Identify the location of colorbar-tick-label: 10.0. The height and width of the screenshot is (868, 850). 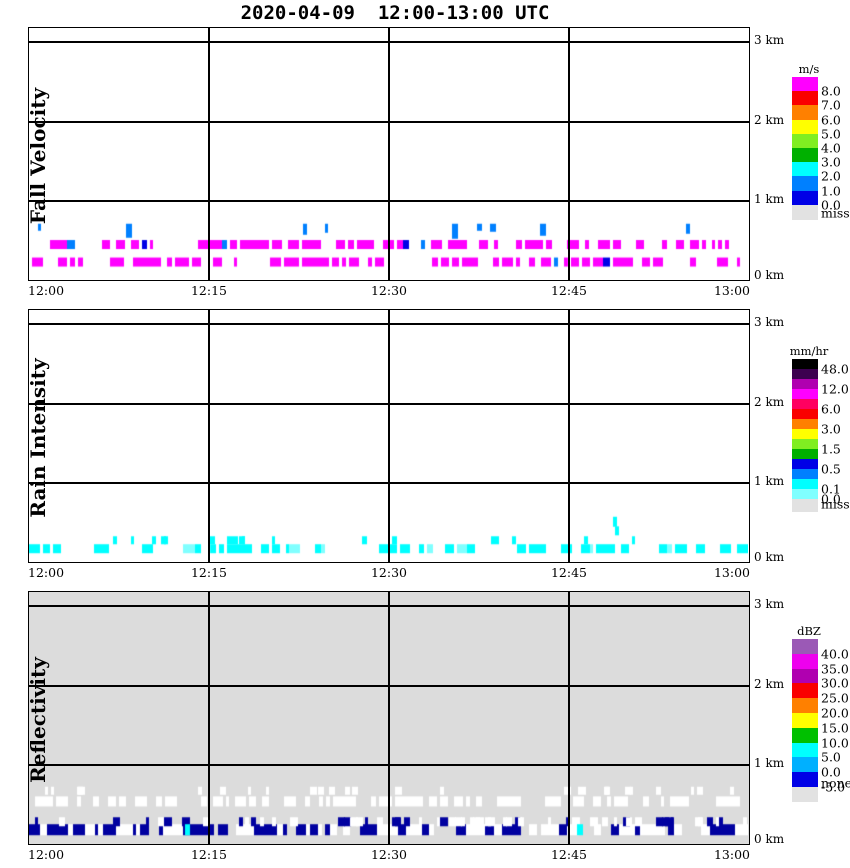
(835, 743).